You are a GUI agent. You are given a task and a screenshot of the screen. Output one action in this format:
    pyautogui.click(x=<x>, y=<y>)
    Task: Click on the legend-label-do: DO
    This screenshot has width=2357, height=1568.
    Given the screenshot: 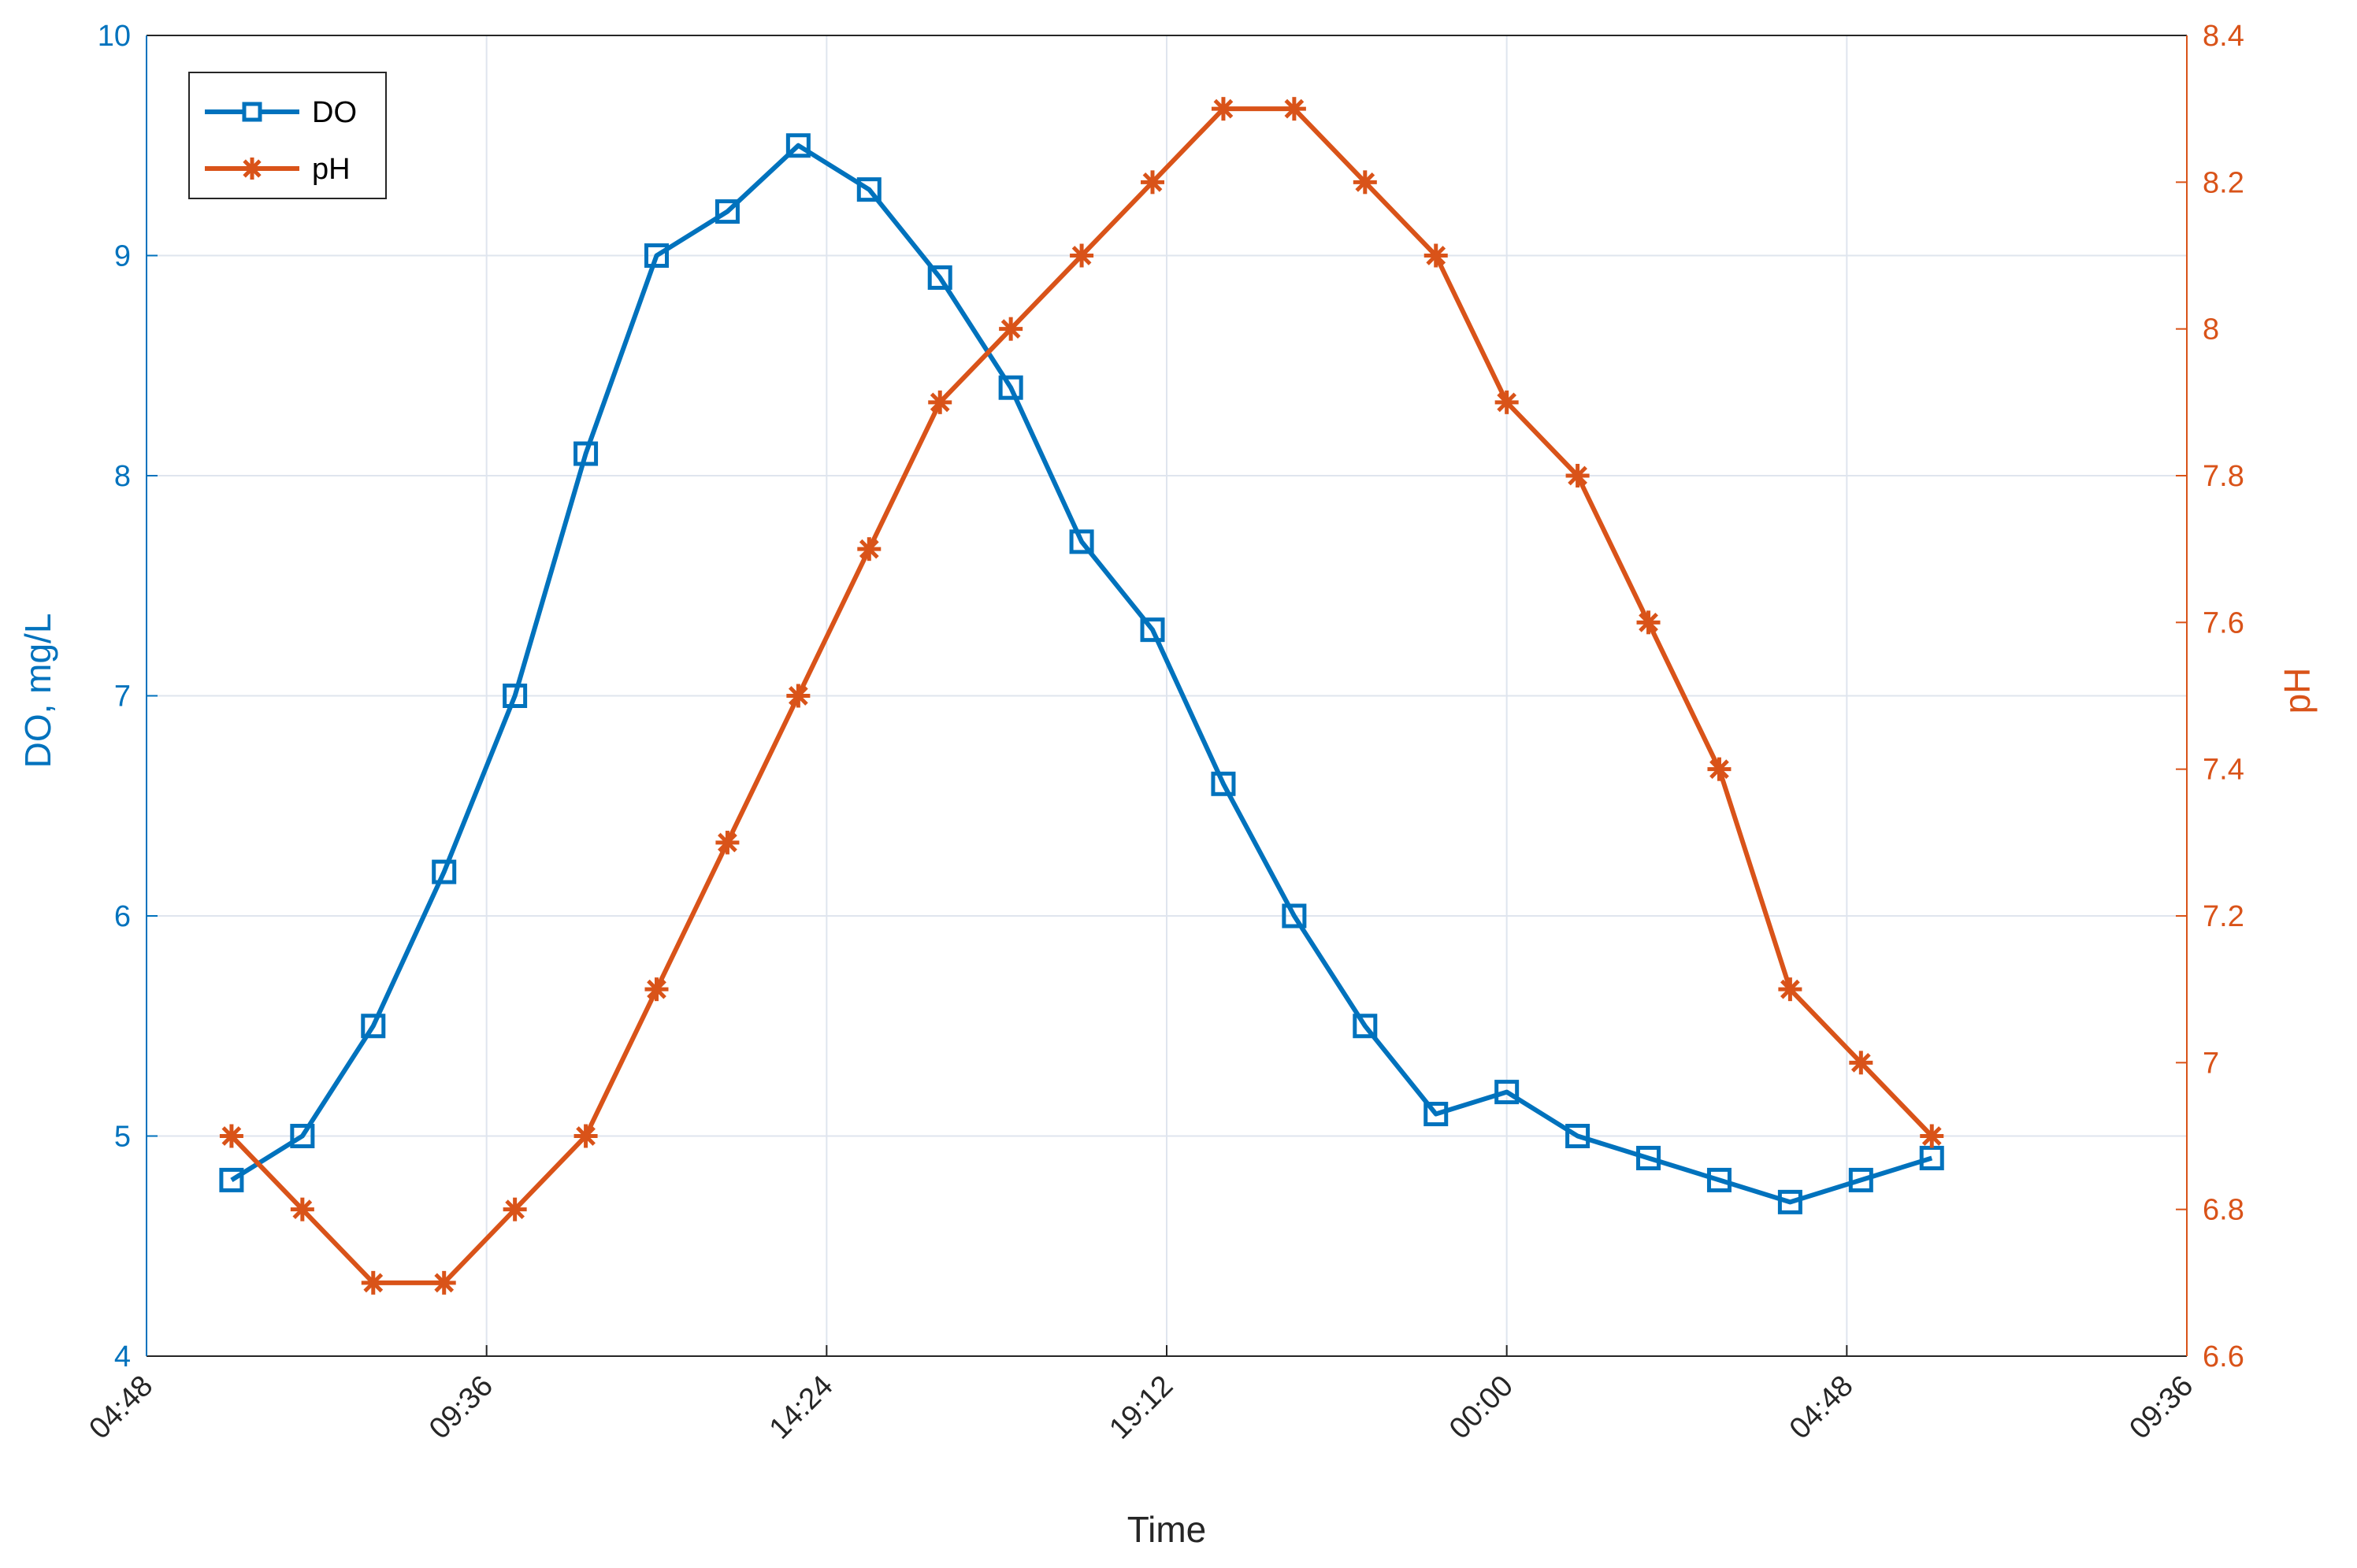 What is the action you would take?
    pyautogui.click(x=334, y=112)
    